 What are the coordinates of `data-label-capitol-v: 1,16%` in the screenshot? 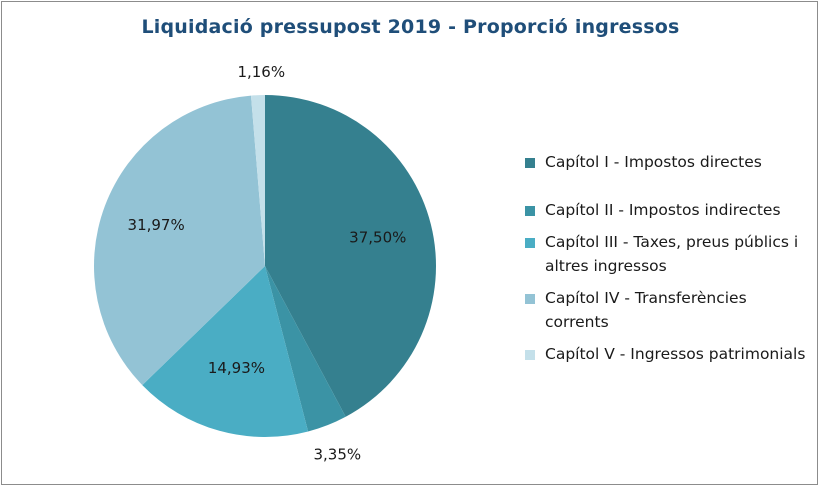 It's located at (261, 72).